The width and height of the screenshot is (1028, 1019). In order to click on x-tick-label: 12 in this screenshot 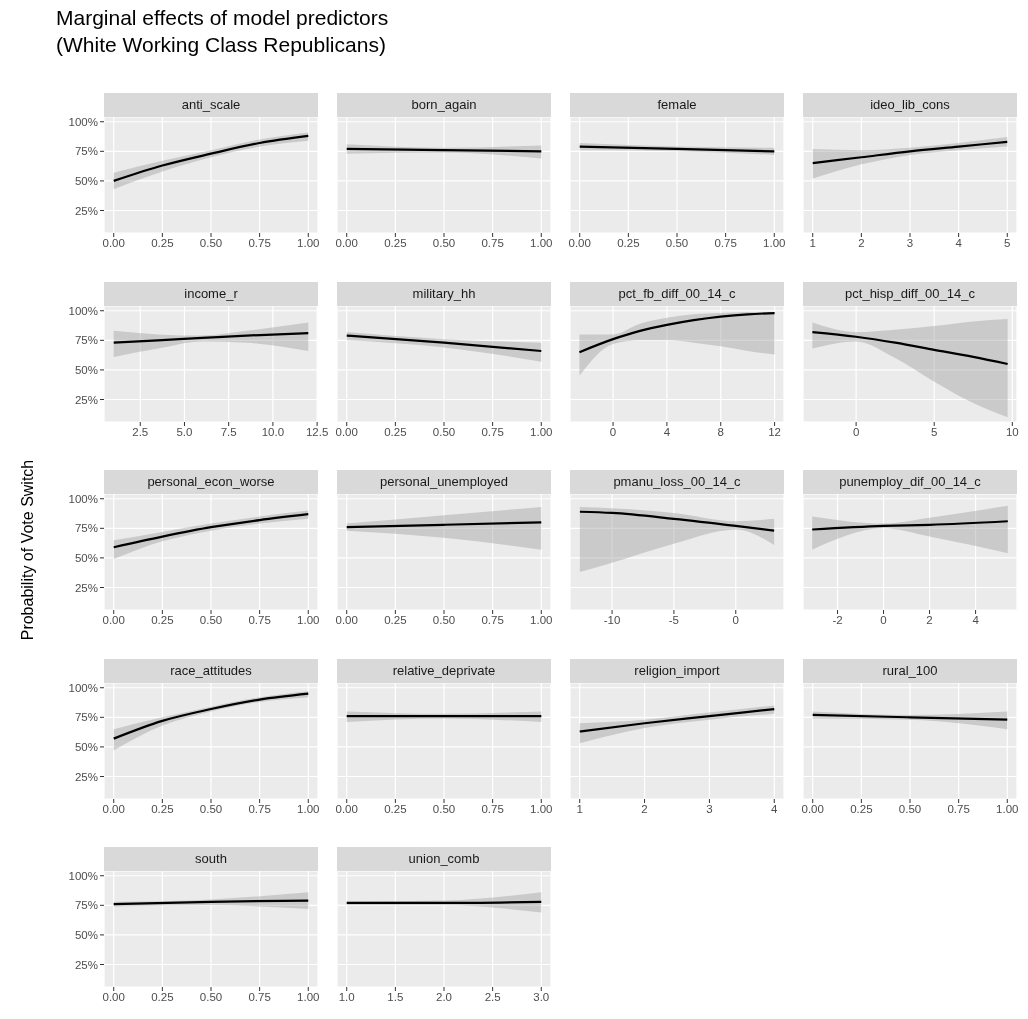, I will do `click(774, 431)`.